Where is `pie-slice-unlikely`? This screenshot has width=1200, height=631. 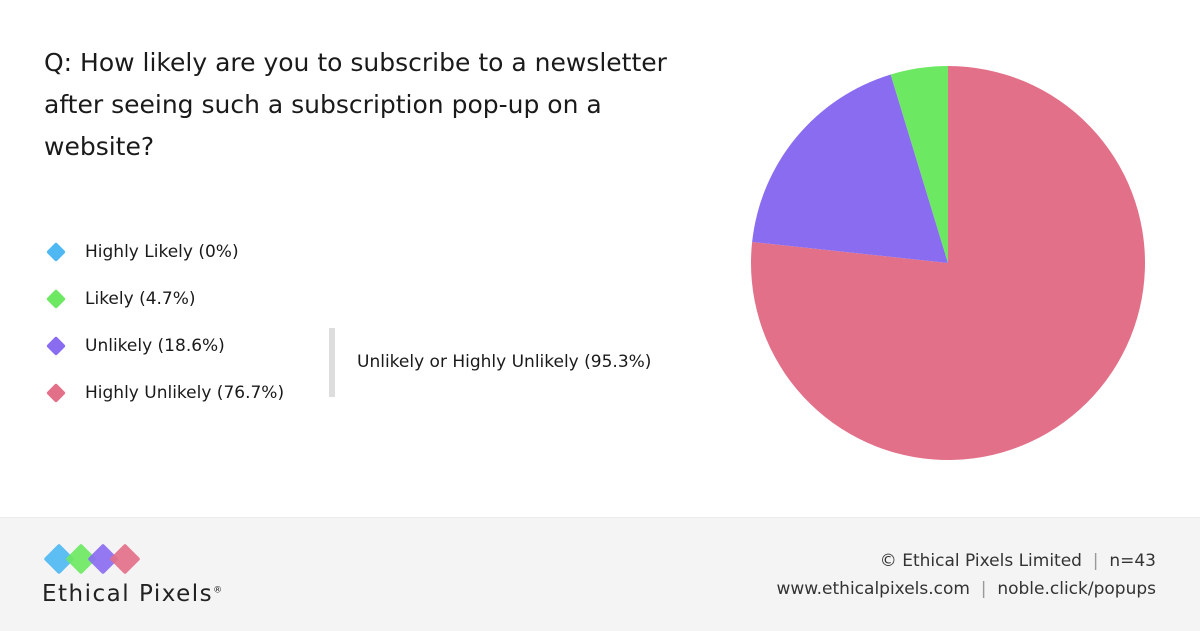 pie-slice-unlikely is located at coordinates (850, 168).